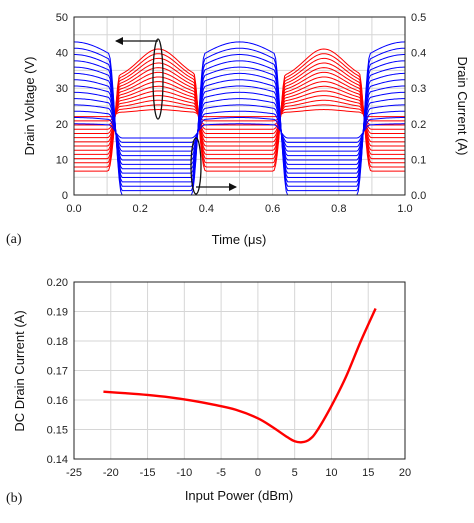 The width and height of the screenshot is (474, 523). What do you see at coordinates (62, 54) in the screenshot?
I see `chart-a-ytick-left-label: 40` at bounding box center [62, 54].